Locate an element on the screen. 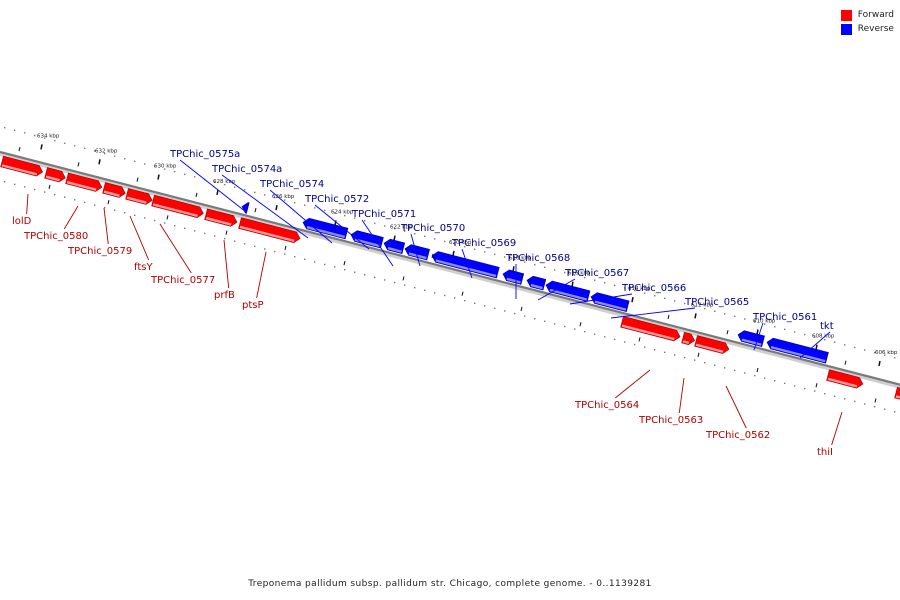 This screenshot has width=900, height=600. reverse-gene-label: TPChic_0566 is located at coordinates (653, 288).